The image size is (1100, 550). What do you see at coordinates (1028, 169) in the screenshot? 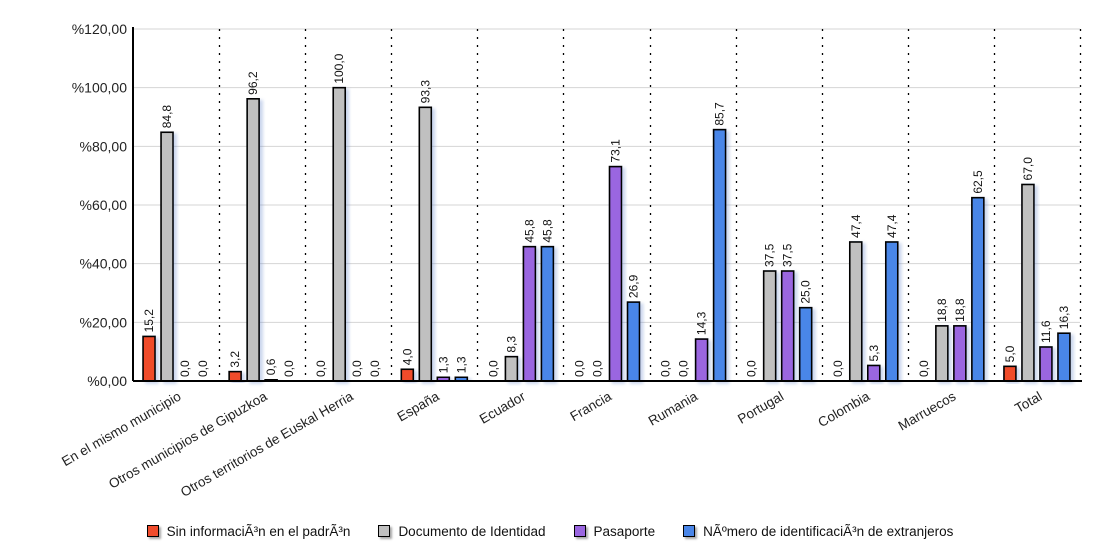
I see `data-label: 67,0` at bounding box center [1028, 169].